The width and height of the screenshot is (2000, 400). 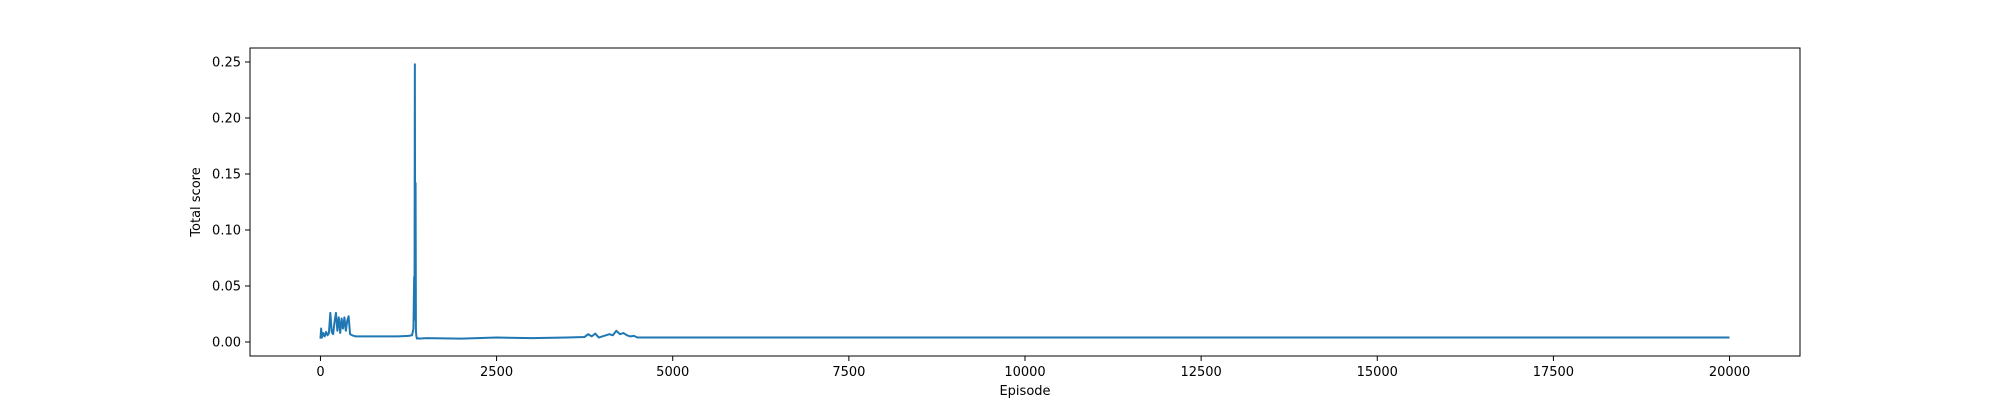 I want to click on x-tick-label: 12500, so click(x=1200, y=372).